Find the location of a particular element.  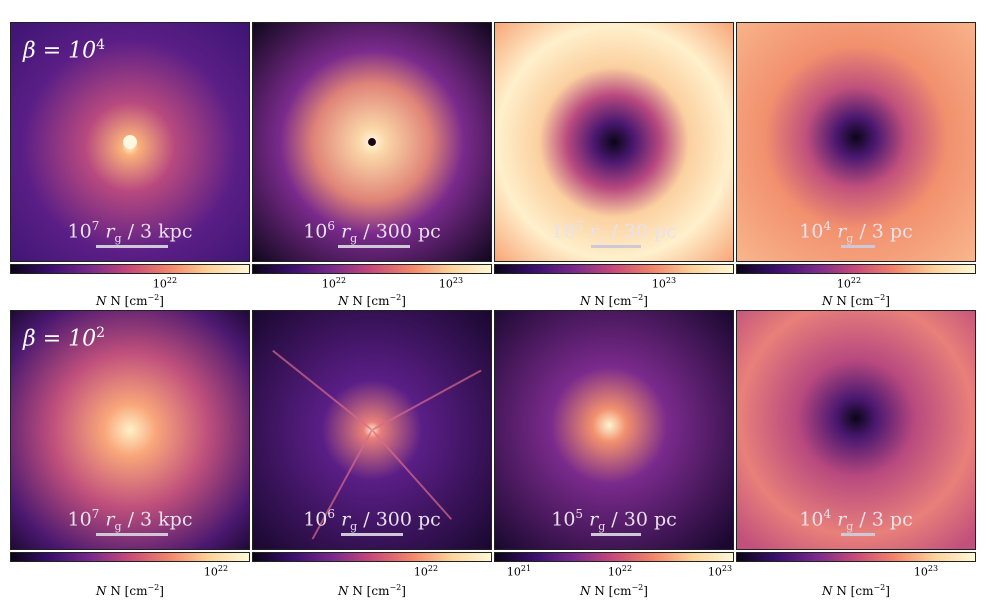

beta-label: β = 102 is located at coordinates (64, 338).